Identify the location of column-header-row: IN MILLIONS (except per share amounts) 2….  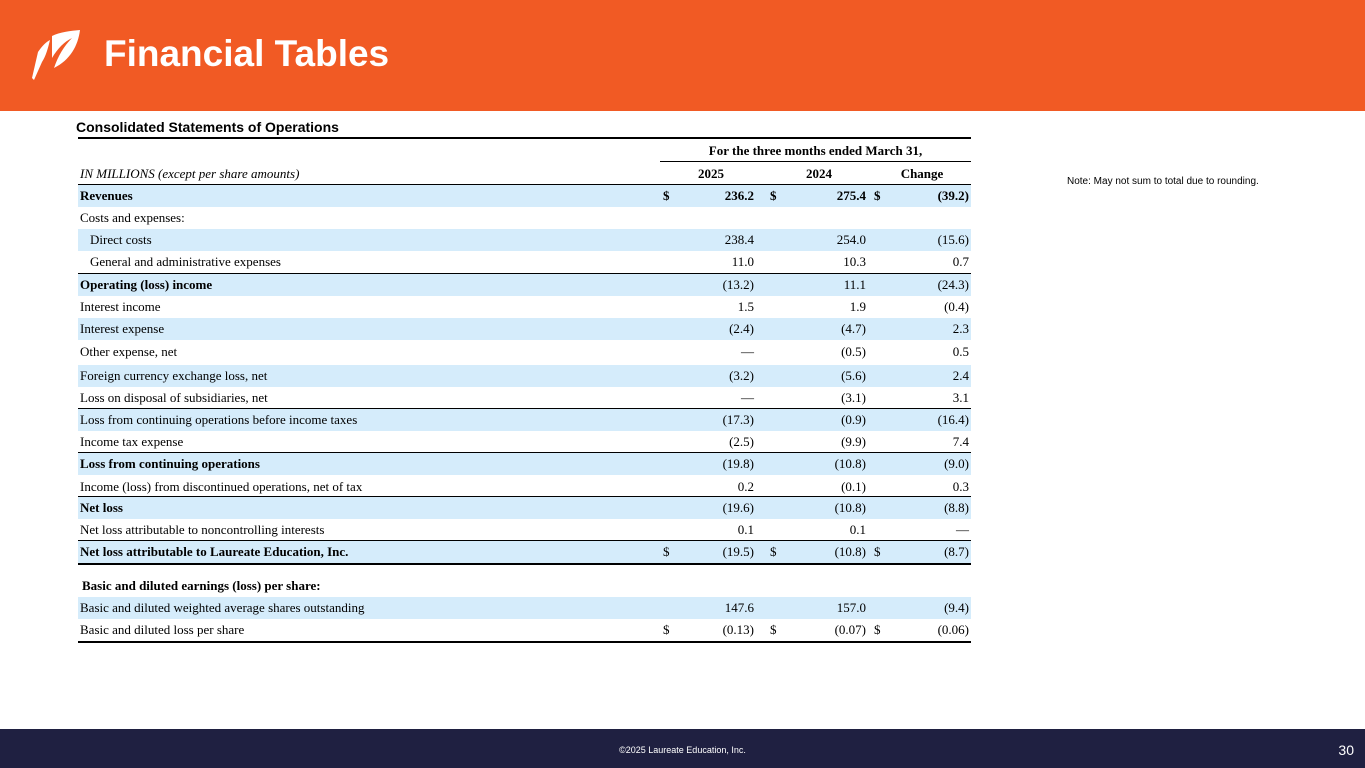
(524, 174).